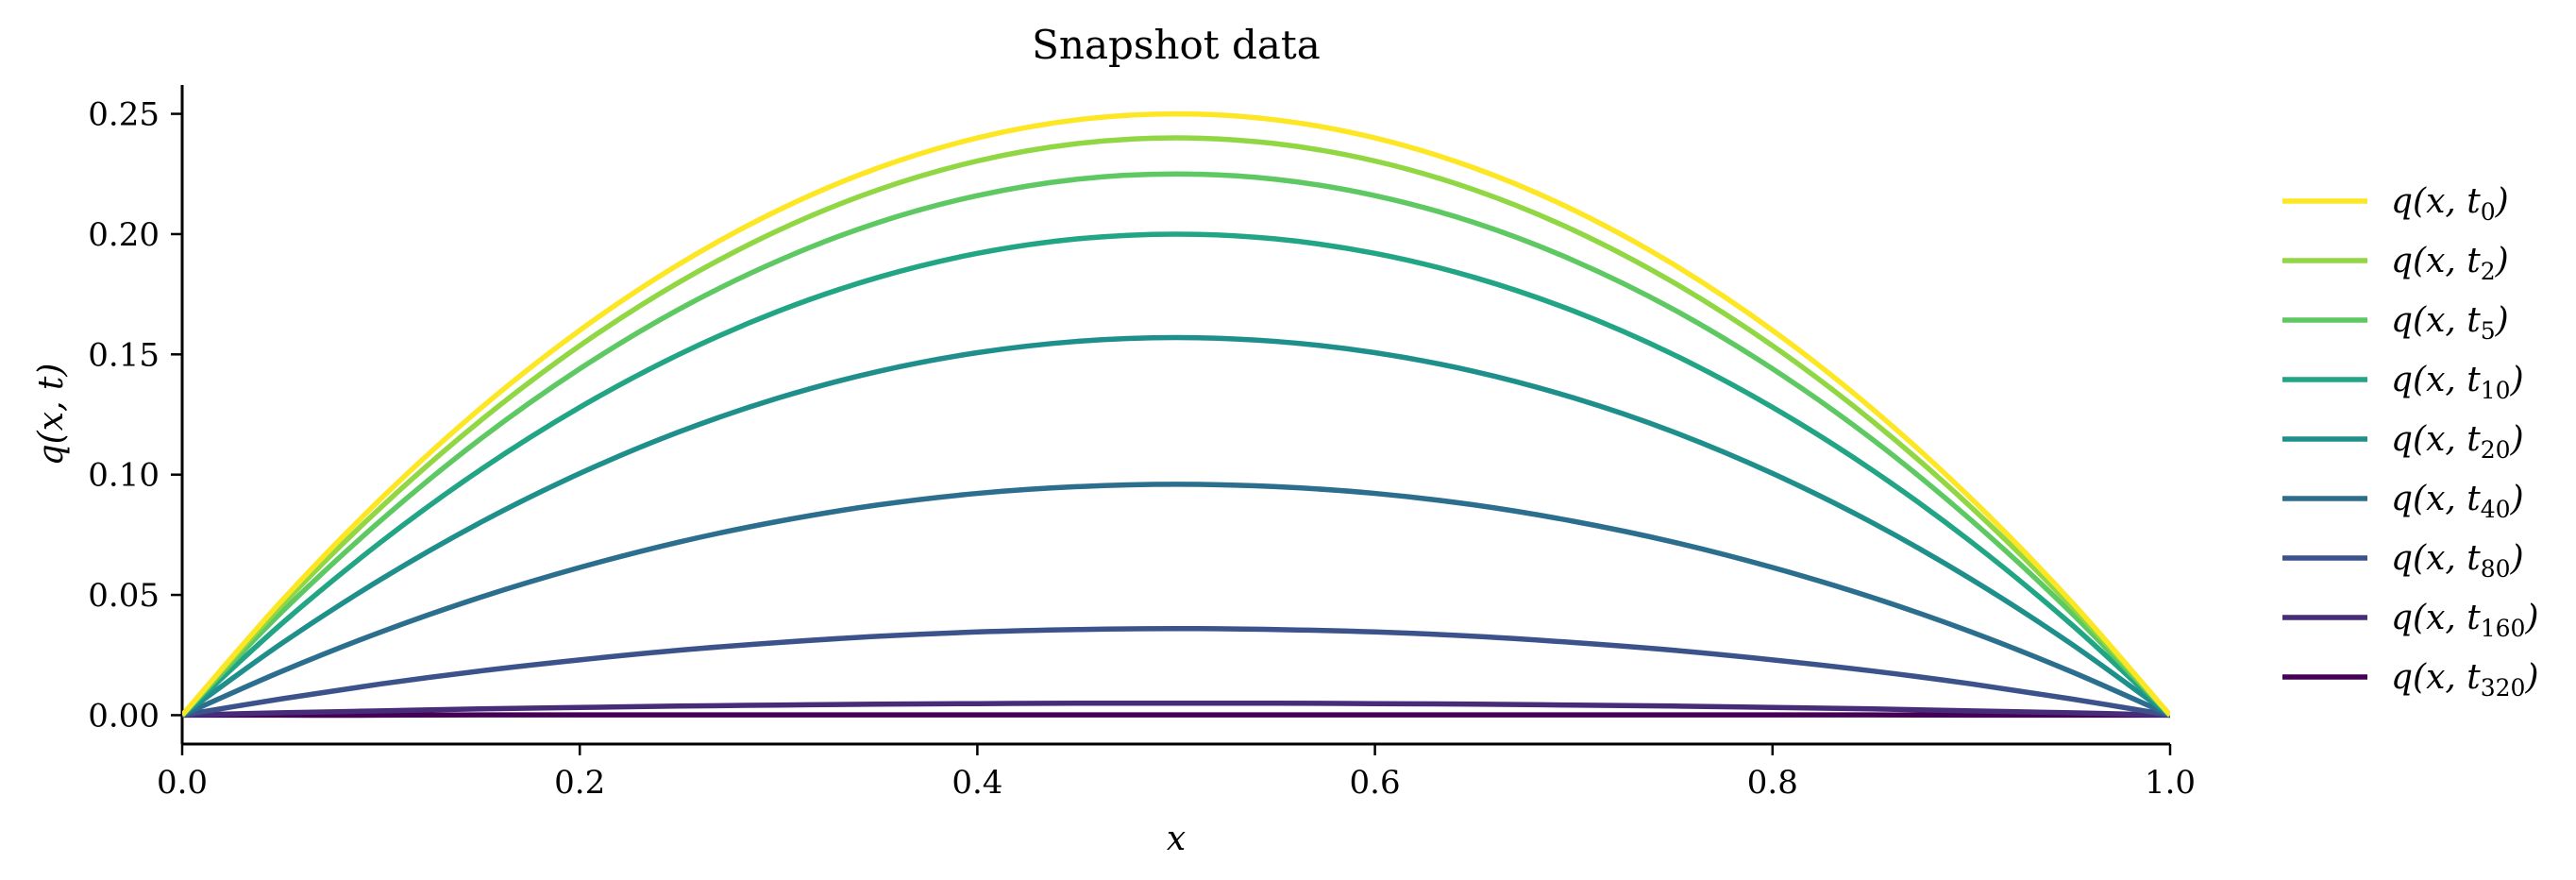  What do you see at coordinates (2457, 501) in the screenshot?
I see `legend-label-40: q(x, t40)` at bounding box center [2457, 501].